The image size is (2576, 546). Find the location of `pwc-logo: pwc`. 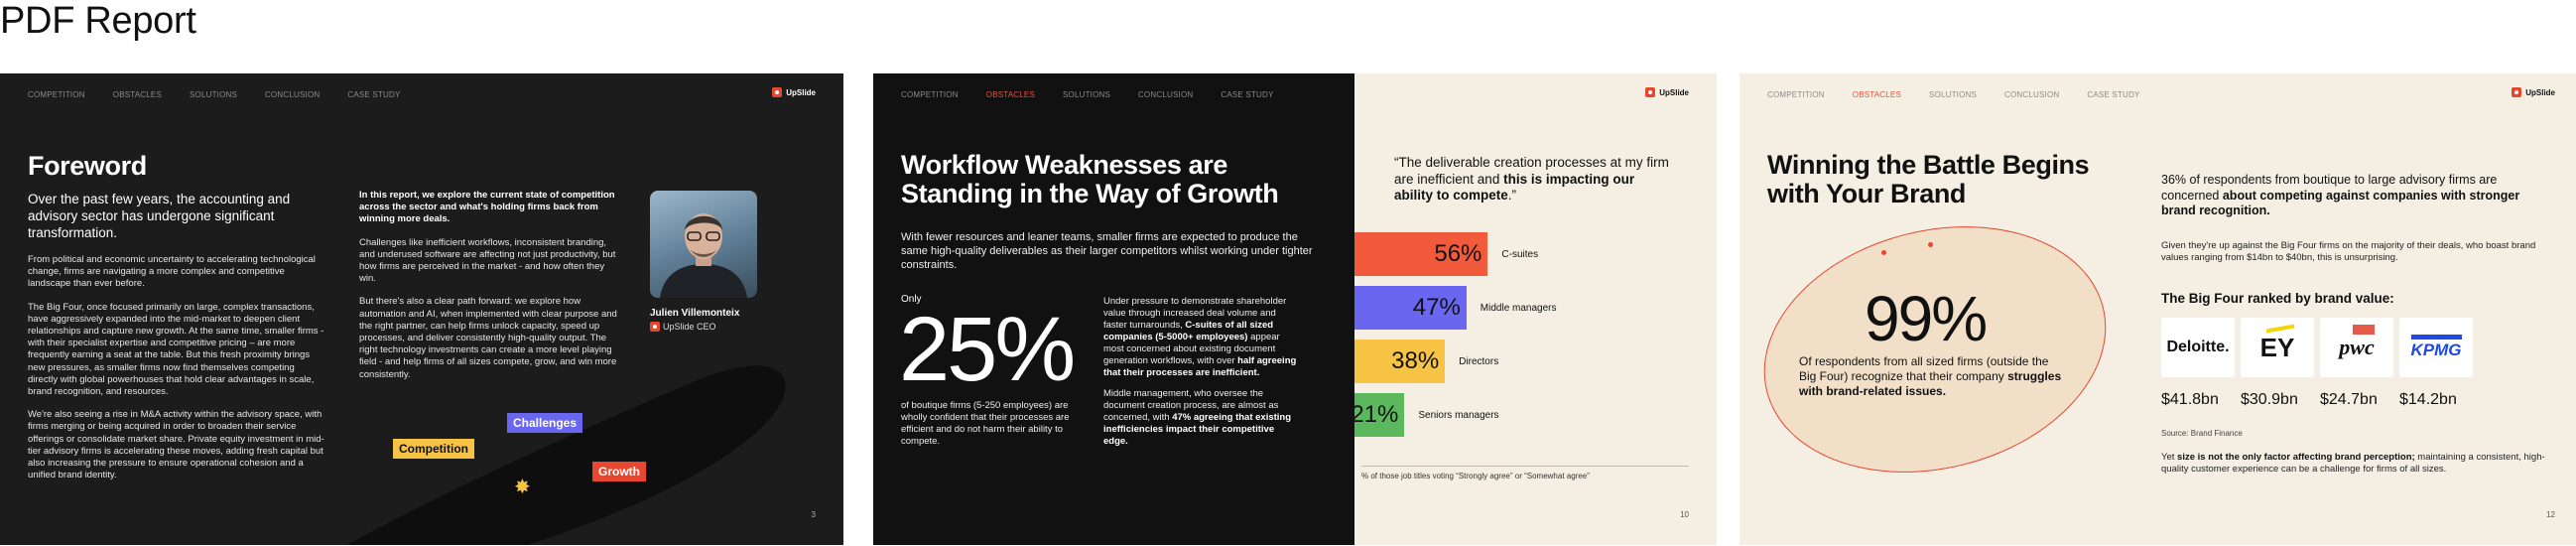

pwc-logo: pwc is located at coordinates (2357, 342).